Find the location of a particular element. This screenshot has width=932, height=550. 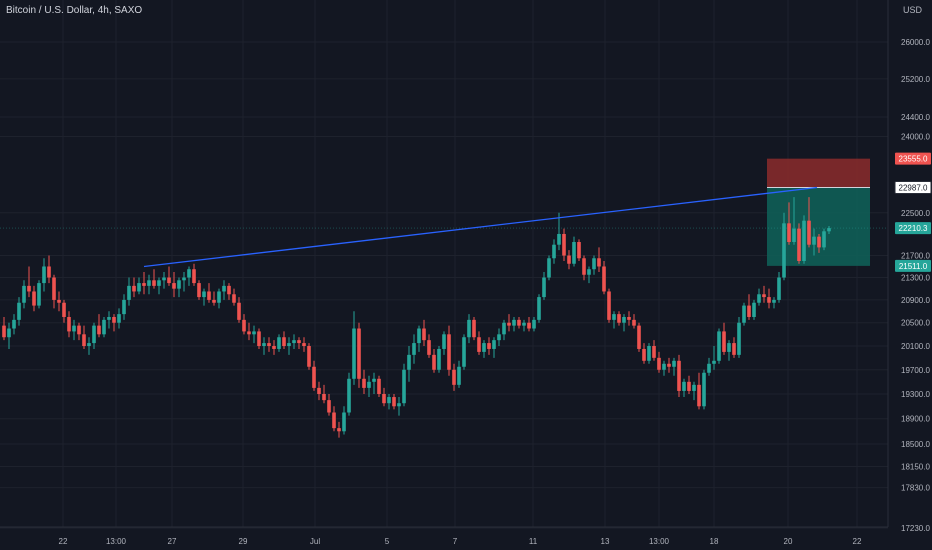

trendline is located at coordinates (480, 227).